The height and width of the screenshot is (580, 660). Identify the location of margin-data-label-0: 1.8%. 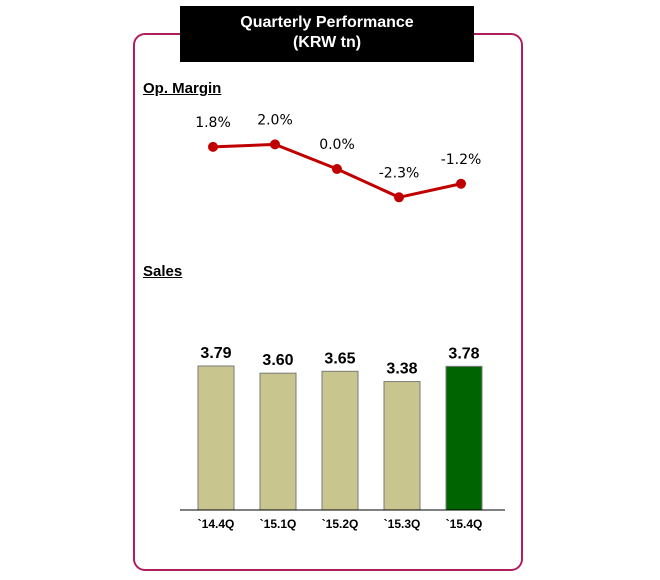
(213, 123).